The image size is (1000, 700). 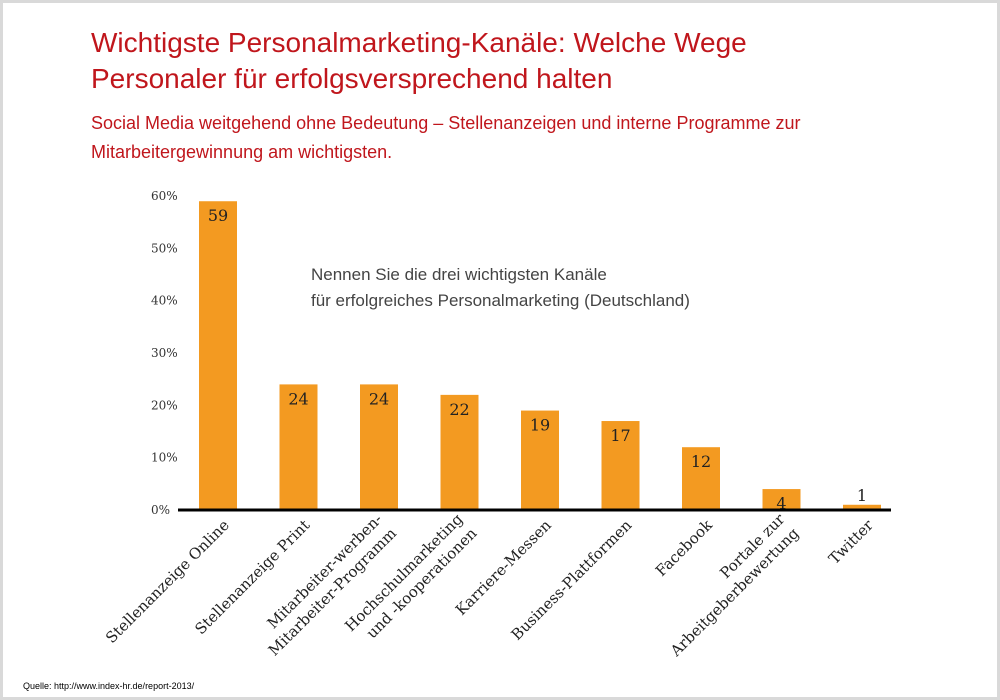 I want to click on data-label: 4, so click(x=781, y=503).